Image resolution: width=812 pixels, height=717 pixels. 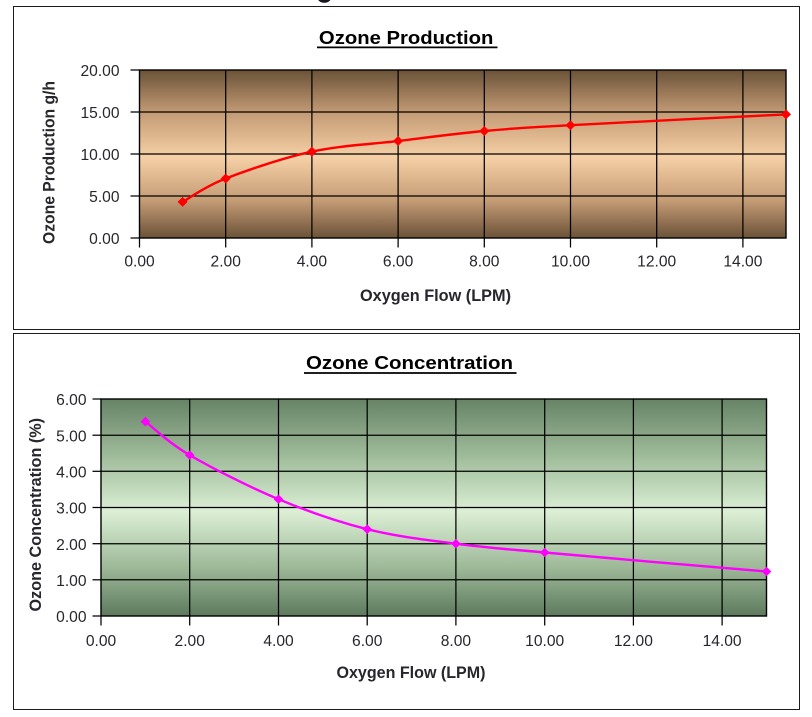 I want to click on svg-text: 1.00, so click(x=71, y=581).